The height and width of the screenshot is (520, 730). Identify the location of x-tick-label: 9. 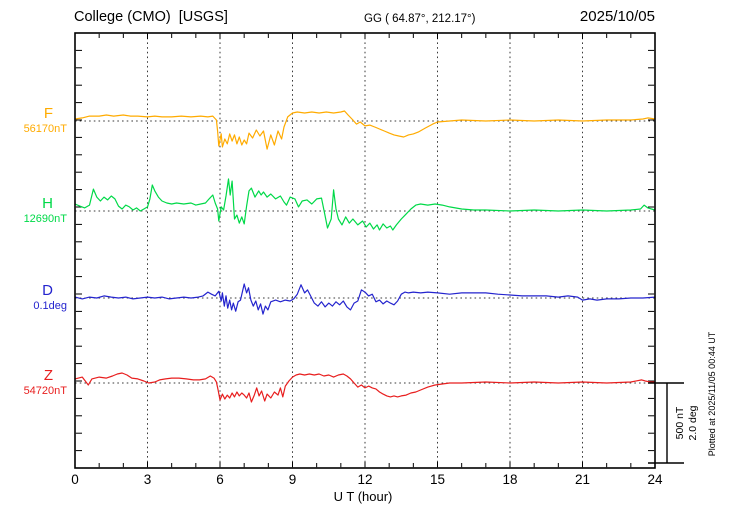
(292, 479).